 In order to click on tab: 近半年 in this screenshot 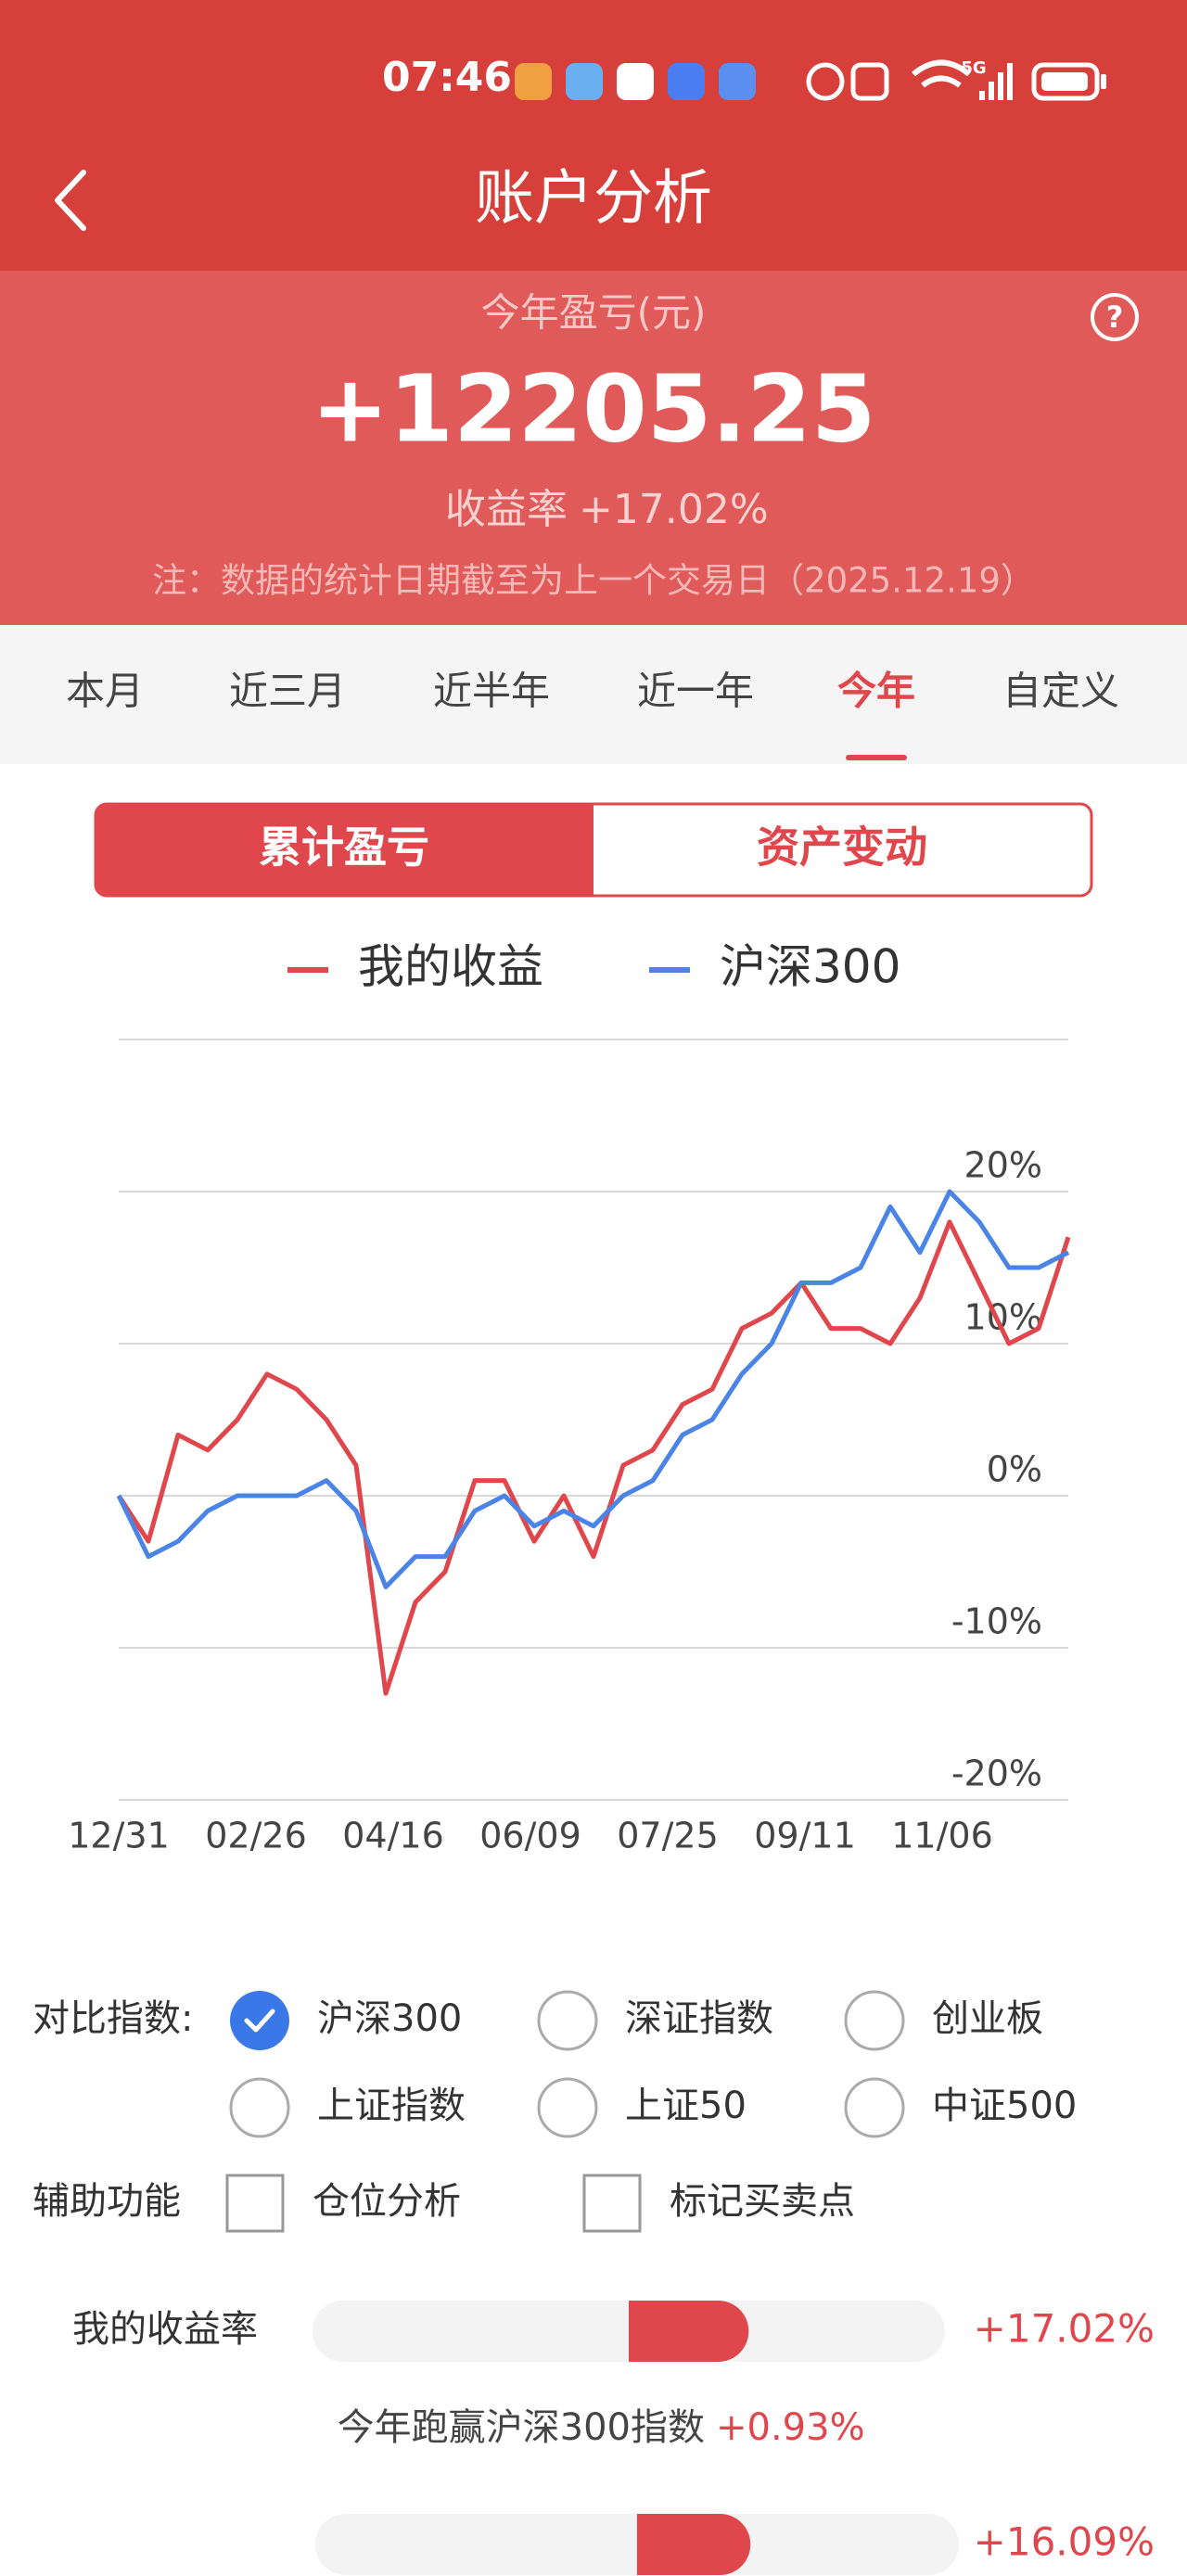, I will do `click(491, 692)`.